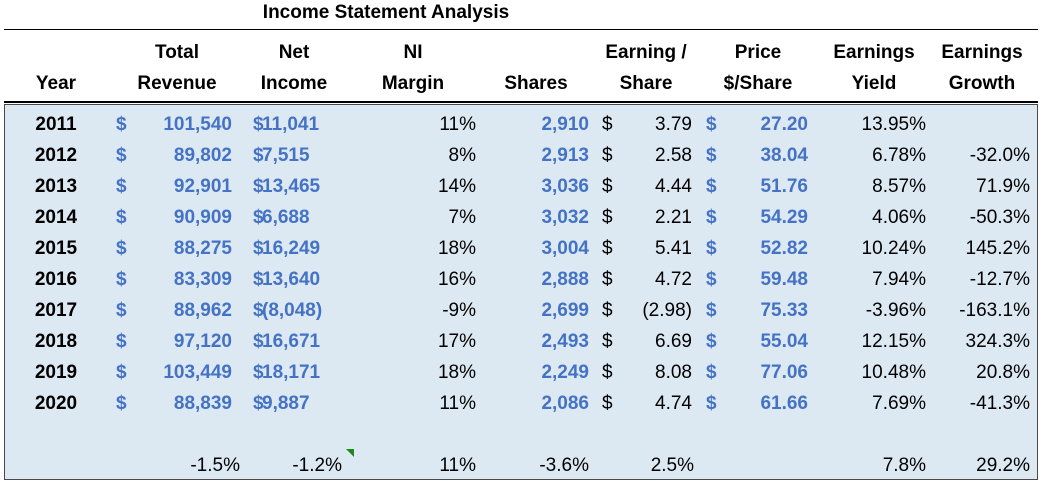  Describe the element at coordinates (202, 403) in the screenshot. I see `cell-revenue: 88,839` at that location.